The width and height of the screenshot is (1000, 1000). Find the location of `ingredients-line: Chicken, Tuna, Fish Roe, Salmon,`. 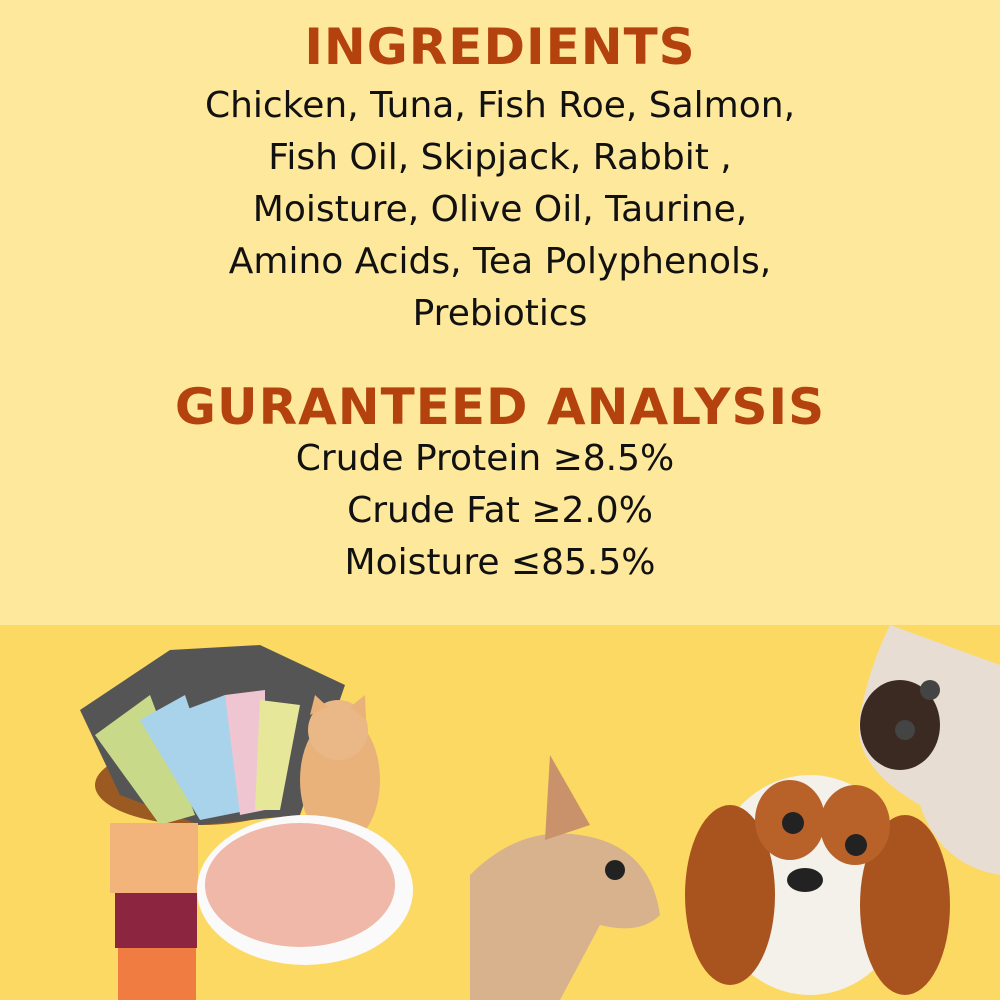

ingredients-line: Chicken, Tuna, Fish Roe, Salmon, is located at coordinates (500, 105).